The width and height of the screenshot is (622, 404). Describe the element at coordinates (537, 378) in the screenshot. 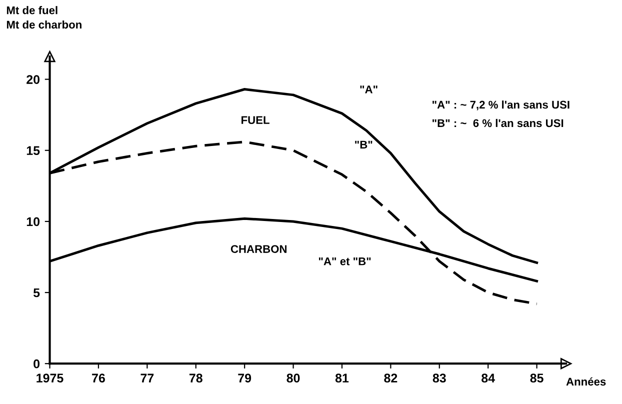

I see `x-tick-label: 85` at that location.